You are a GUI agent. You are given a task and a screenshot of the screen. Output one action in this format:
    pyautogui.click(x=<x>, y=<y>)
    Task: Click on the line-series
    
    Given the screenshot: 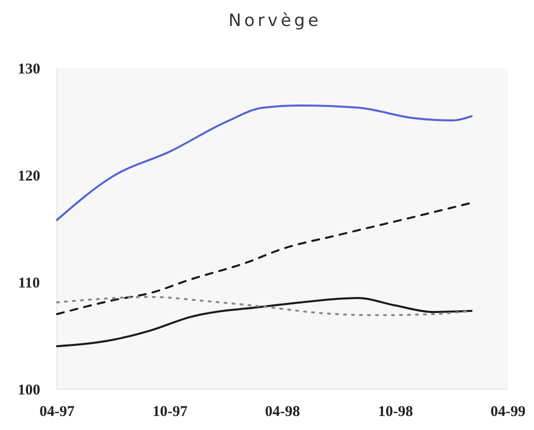 What is the action you would take?
    pyautogui.click(x=264, y=322)
    